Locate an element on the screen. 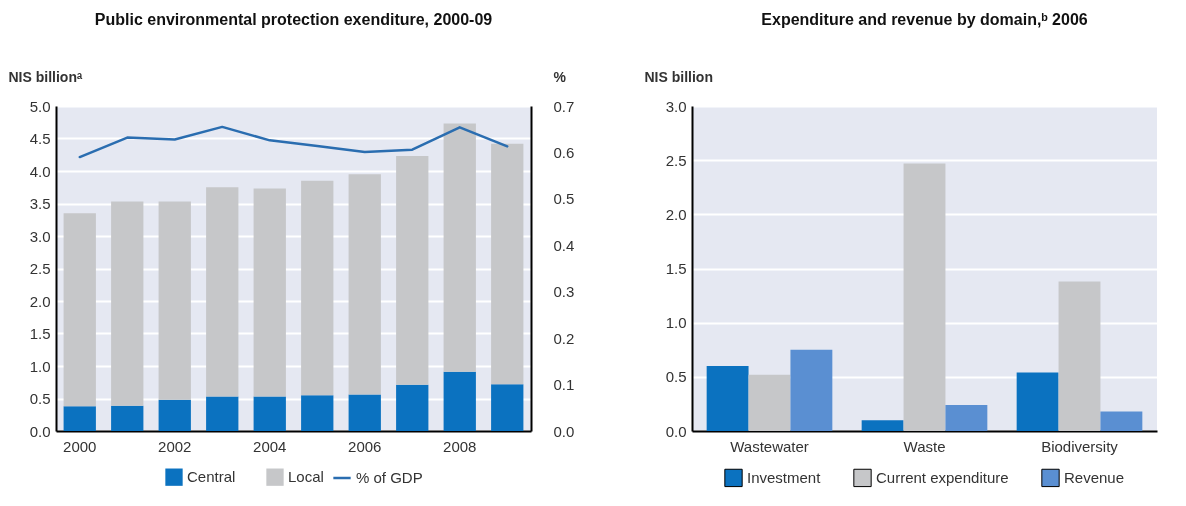 Image resolution: width=1186 pixels, height=506 pixels. y-axis-title: NIS billion is located at coordinates (678, 76).